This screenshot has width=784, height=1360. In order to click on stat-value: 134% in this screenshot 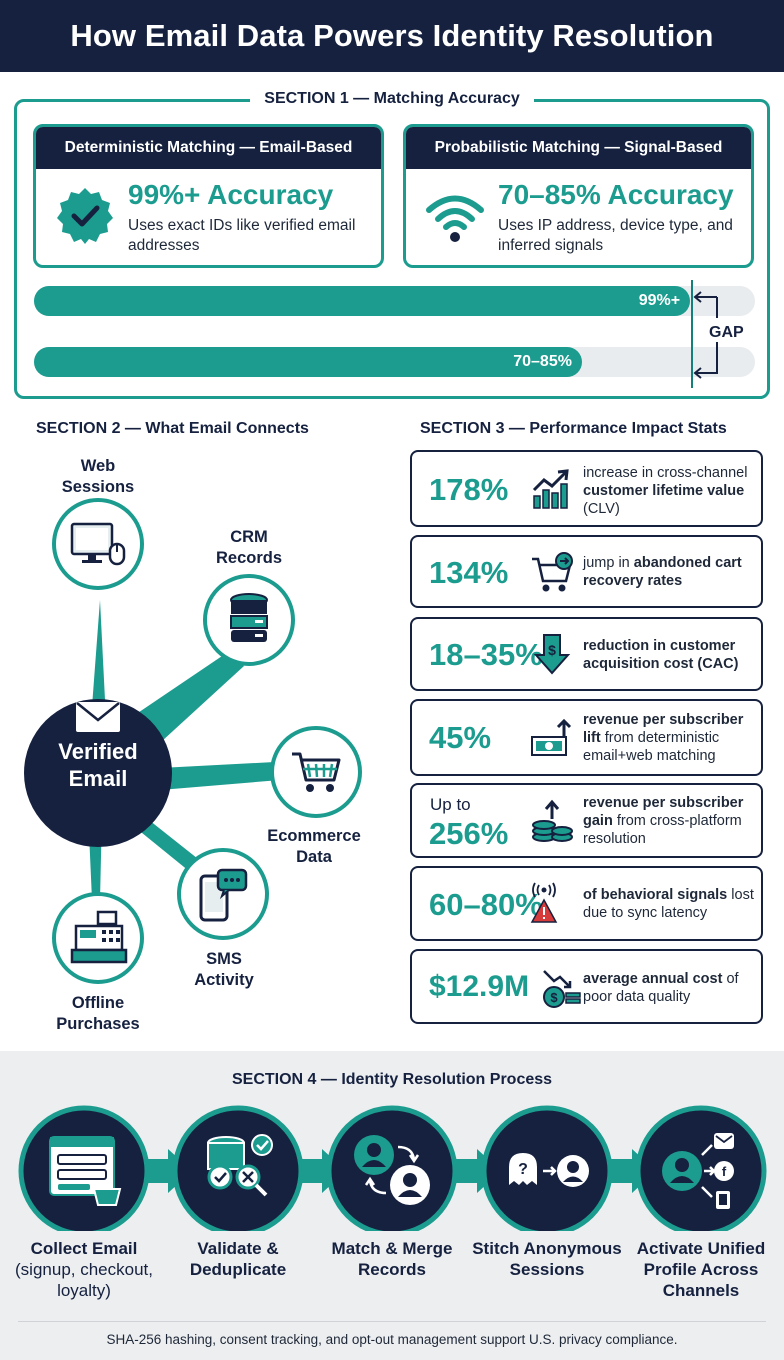, I will do `click(469, 572)`.